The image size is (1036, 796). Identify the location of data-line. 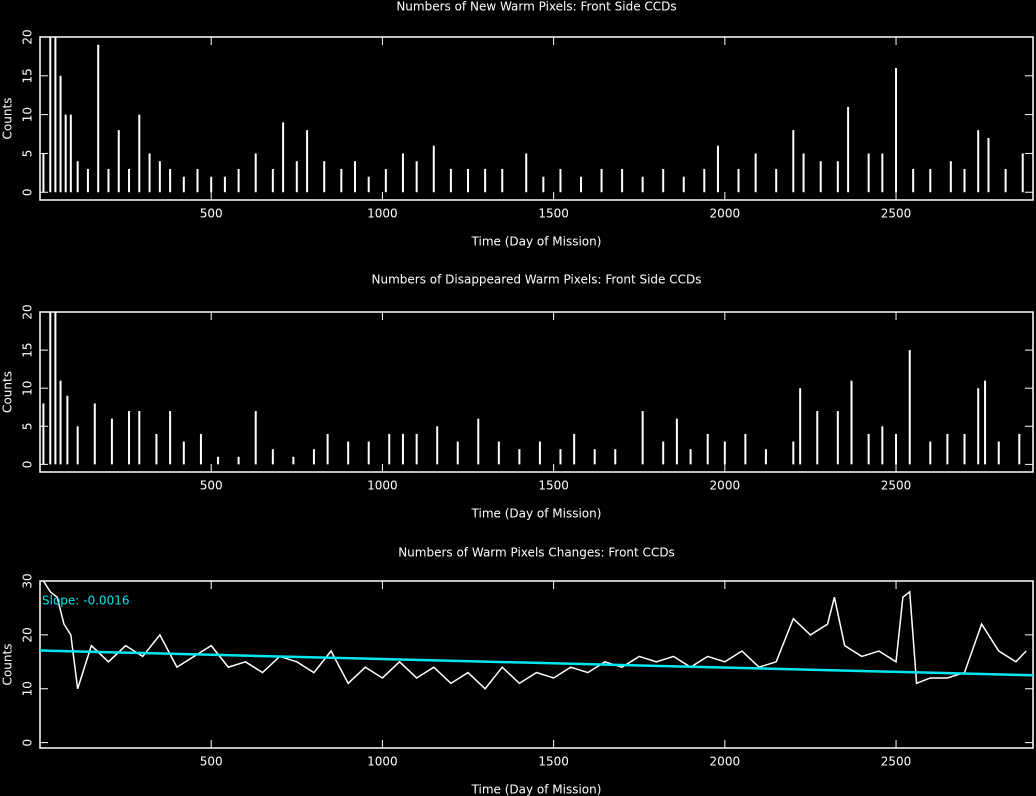
(534, 635).